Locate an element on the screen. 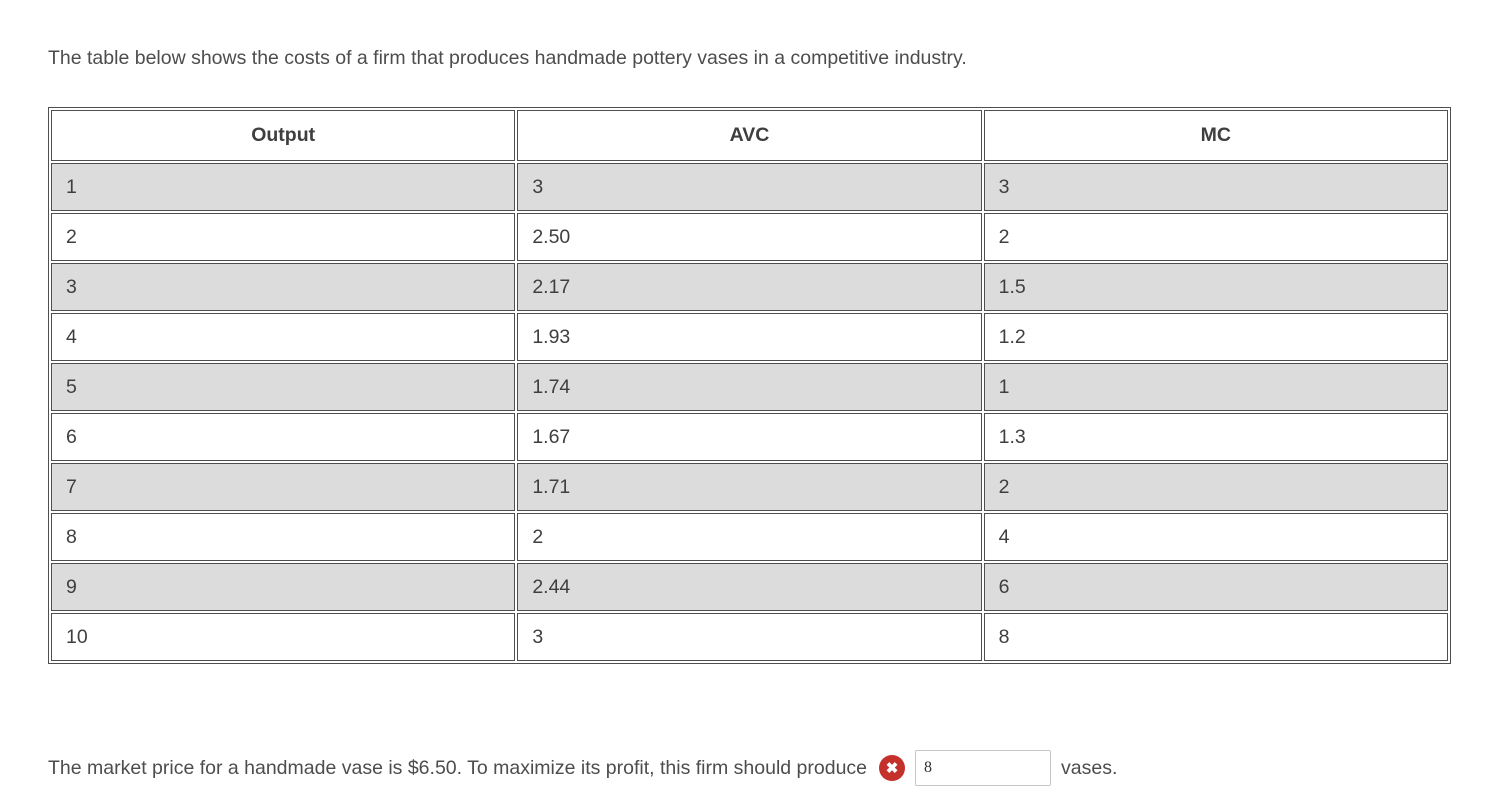 The width and height of the screenshot is (1494, 802). table-cell: 2.50 is located at coordinates (749, 237).